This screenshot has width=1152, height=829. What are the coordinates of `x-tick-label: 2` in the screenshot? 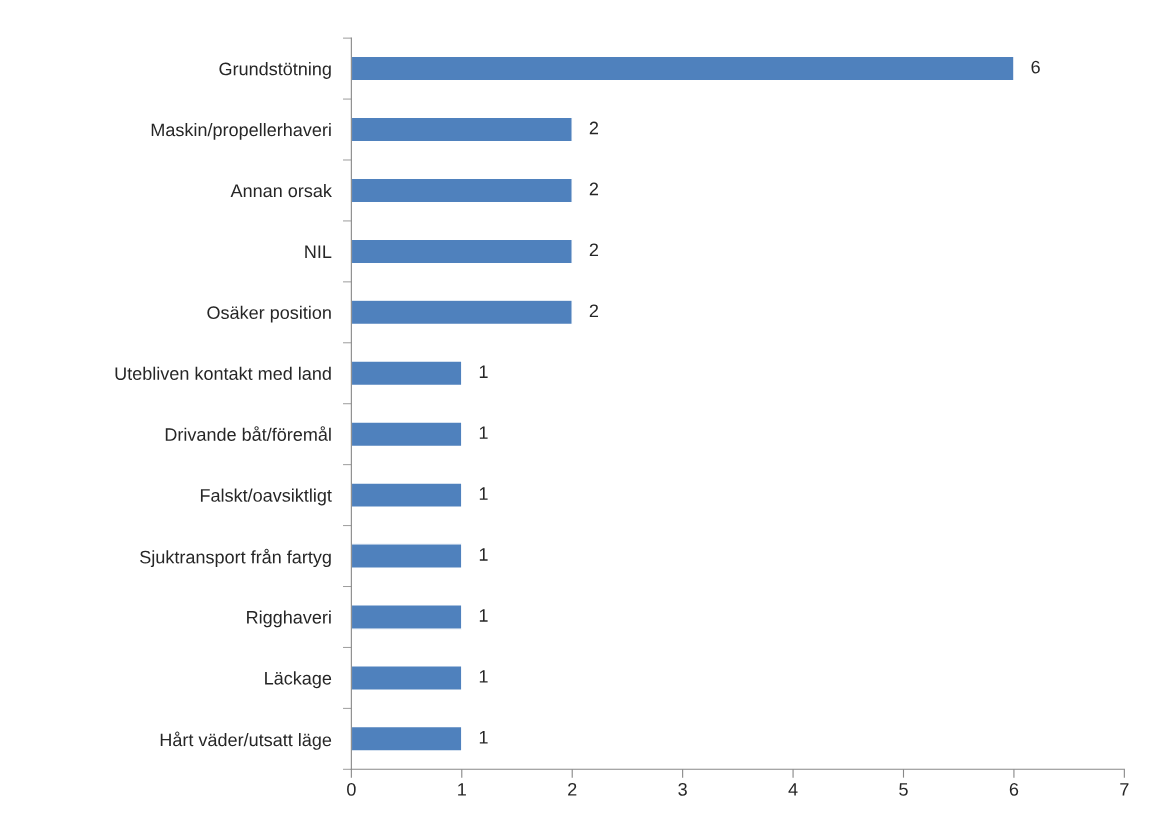 It's located at (572, 789).